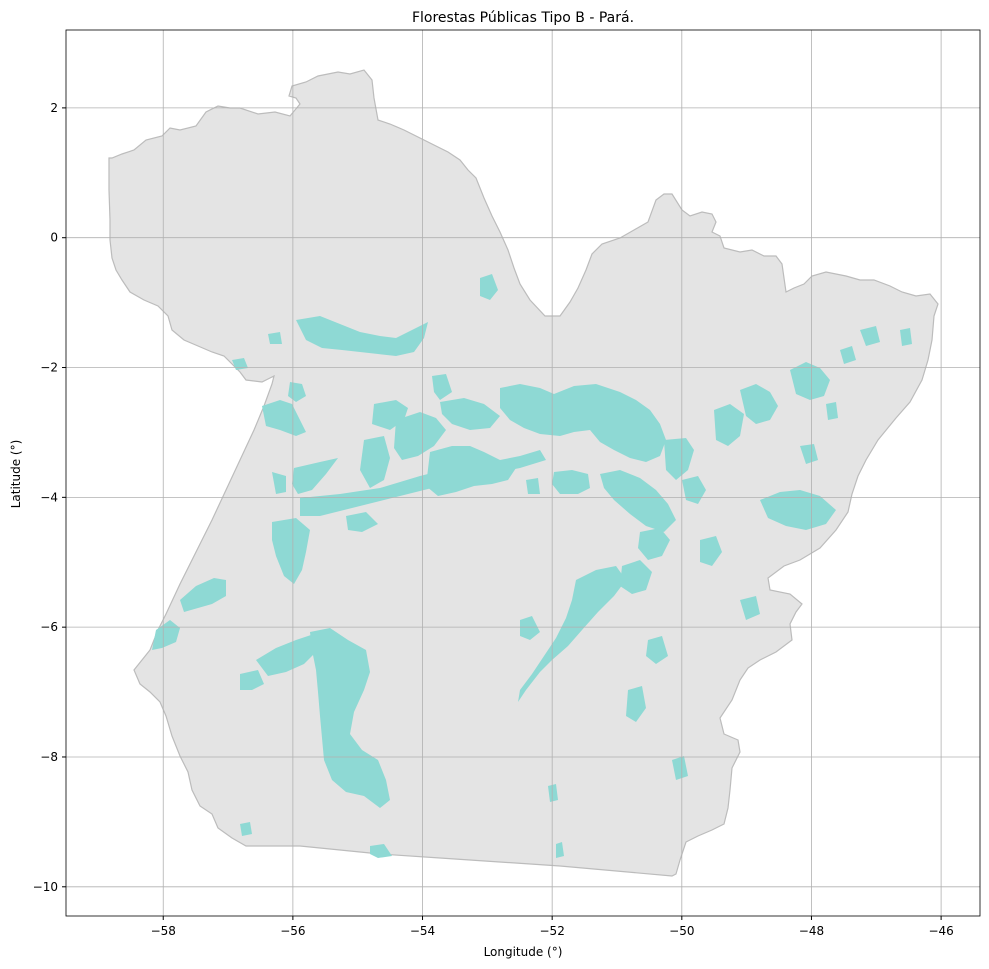 Image resolution: width=989 pixels, height=969 pixels. Describe the element at coordinates (49, 627) in the screenshot. I see `y-tick-label: −6` at that location.